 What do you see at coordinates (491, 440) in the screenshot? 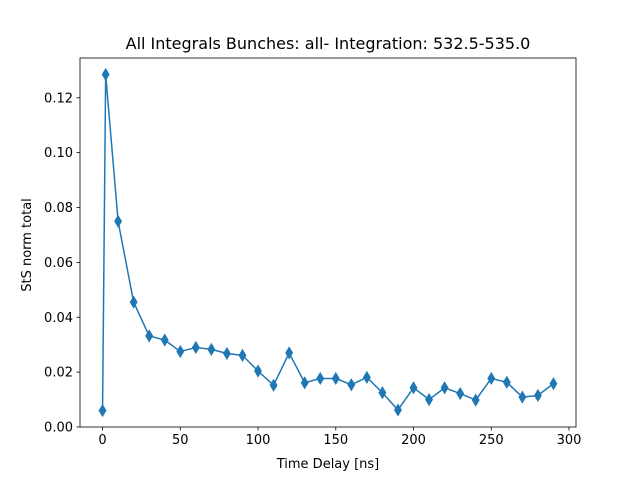
I see `x-tick-label: 250` at bounding box center [491, 440].